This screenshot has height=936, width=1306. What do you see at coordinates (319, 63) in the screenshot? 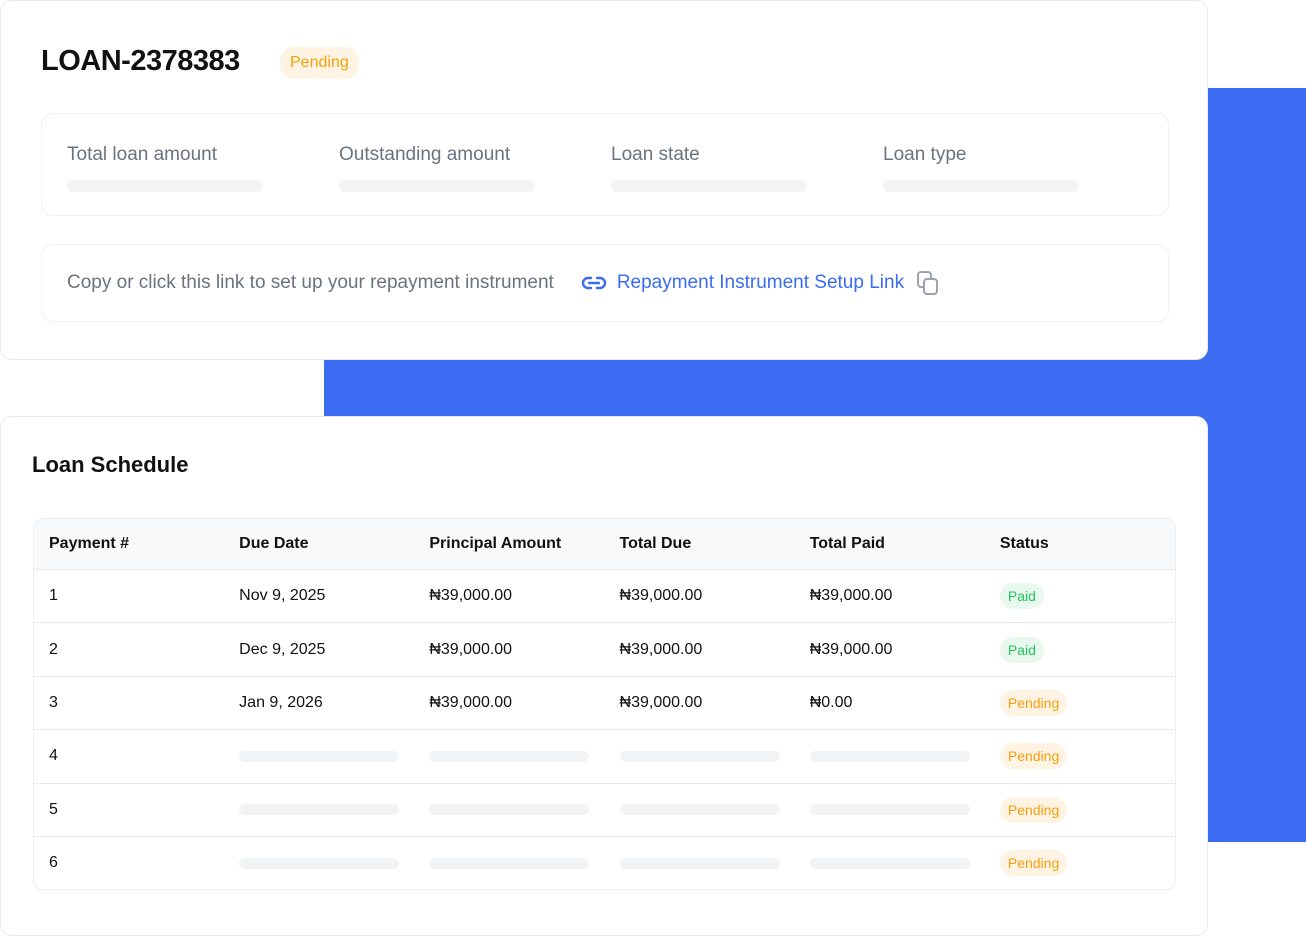
I see `loan-status-badge: Pending` at bounding box center [319, 63].